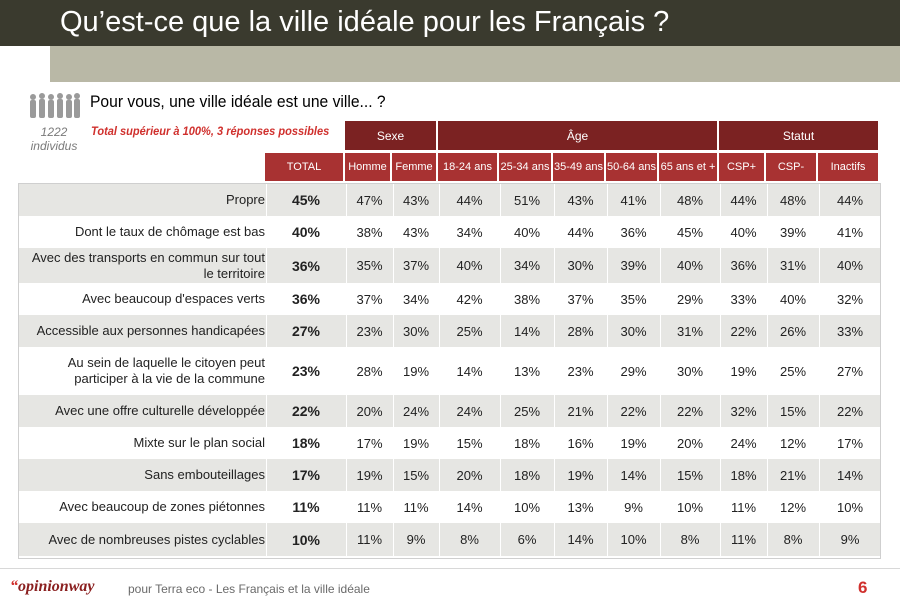 This screenshot has width=900, height=600. I want to click on value-cell: 39%, so click(792, 232).